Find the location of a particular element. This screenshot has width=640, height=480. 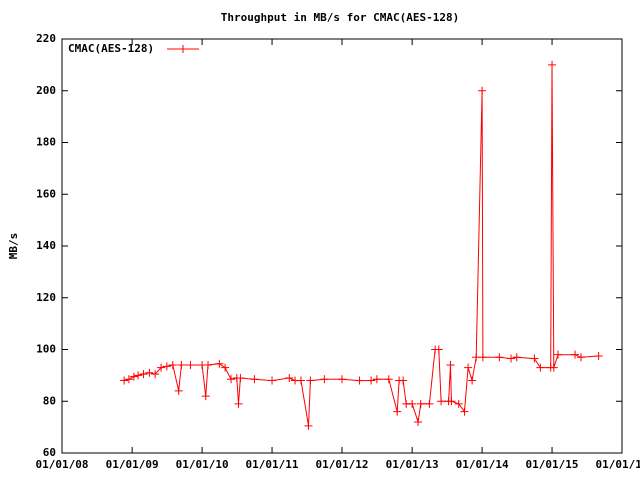

x-tick-label: 01/01/11 is located at coordinates (272, 464).